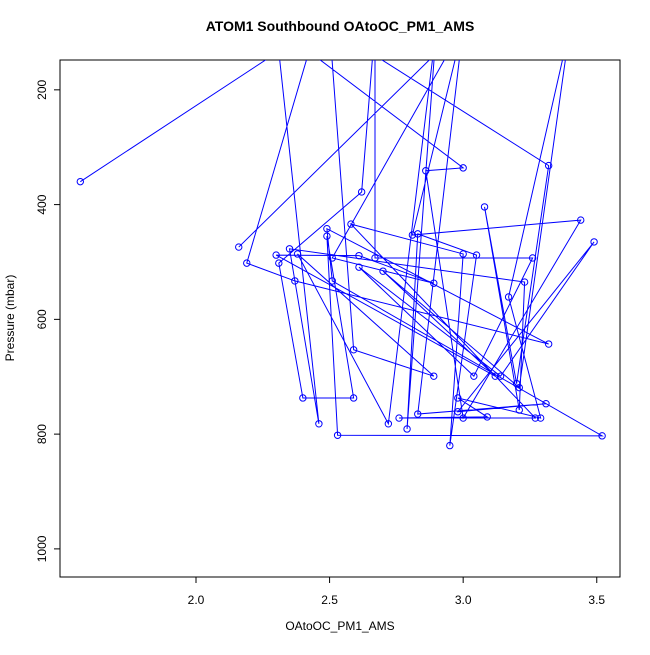 This screenshot has width=650, height=655. What do you see at coordinates (596, 600) in the screenshot?
I see `x-tick-label: 3.5` at bounding box center [596, 600].